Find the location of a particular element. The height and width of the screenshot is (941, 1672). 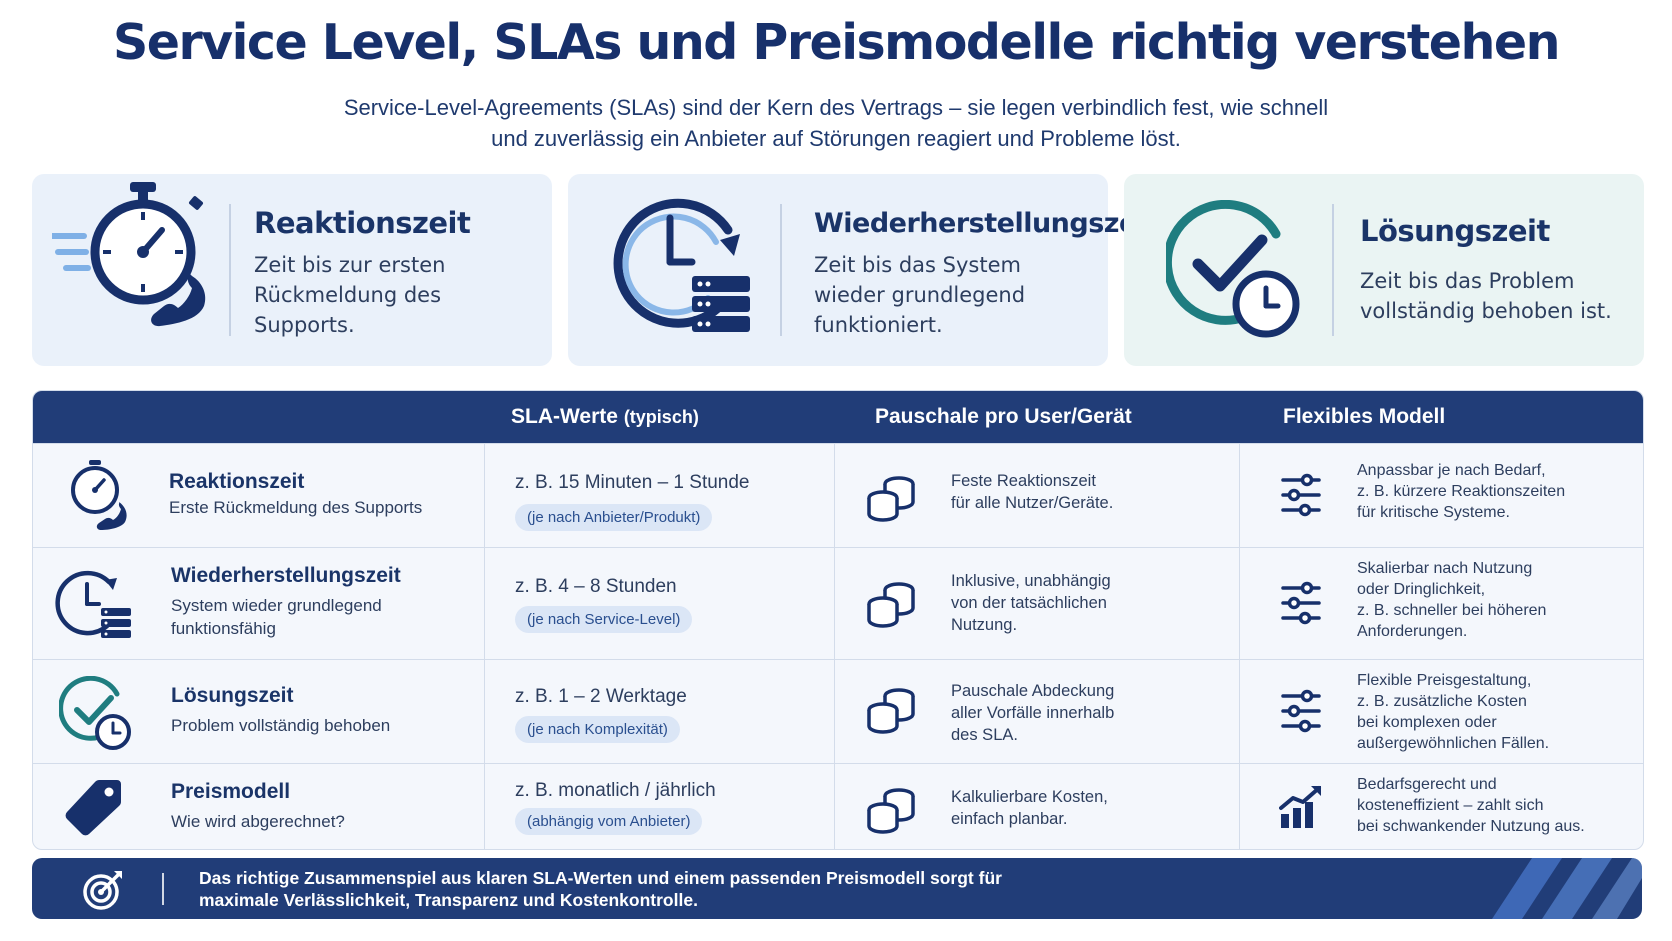

sla-note-badge: (abhängig vom Anbieter) is located at coordinates (609, 821).